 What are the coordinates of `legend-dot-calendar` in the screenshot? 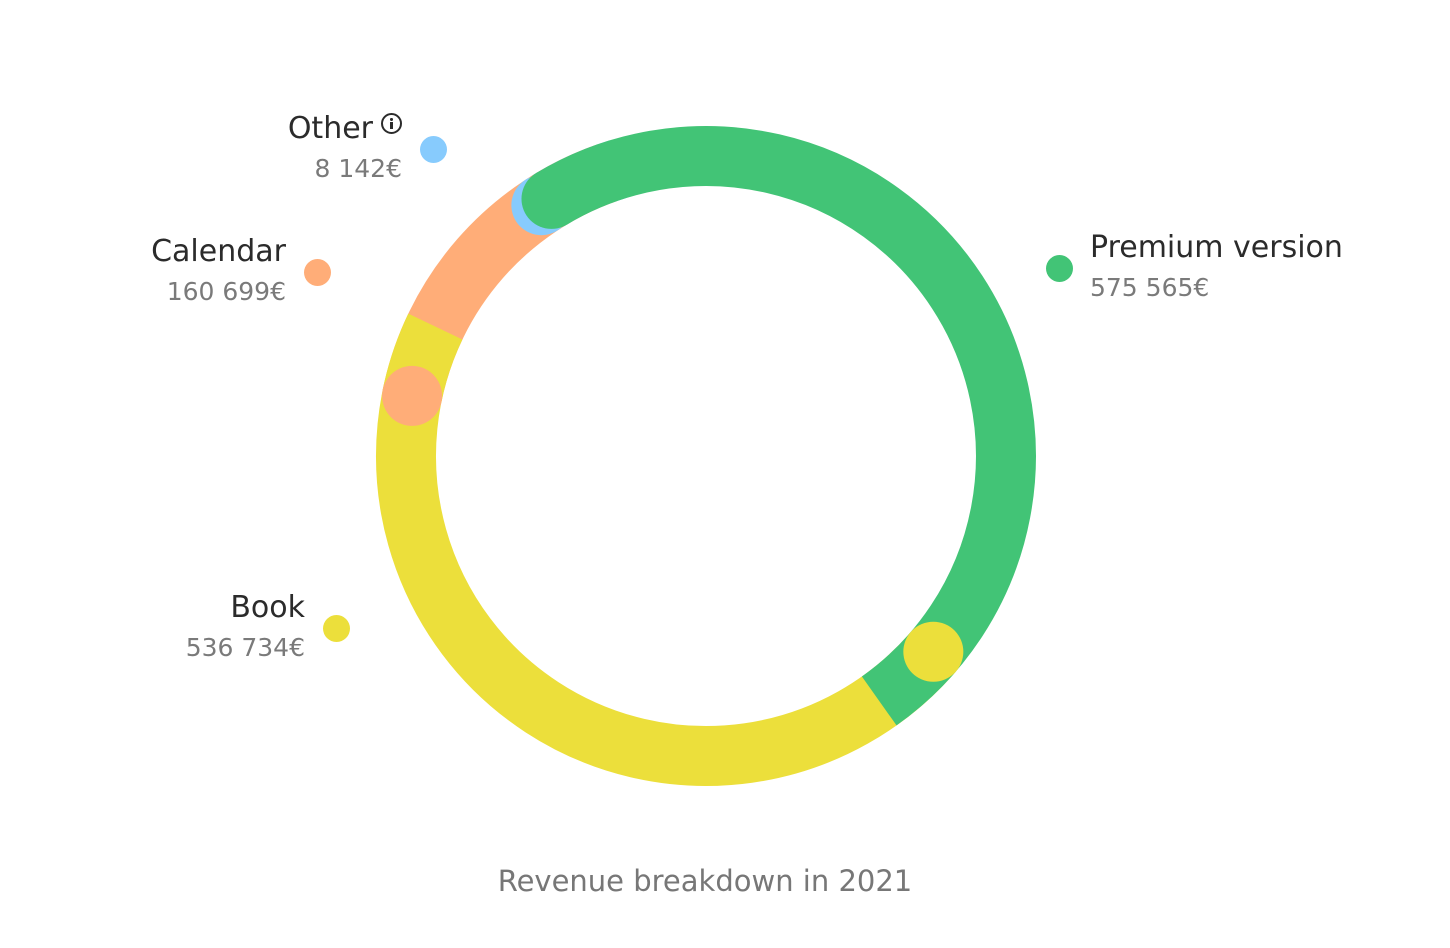 It's located at (317, 272).